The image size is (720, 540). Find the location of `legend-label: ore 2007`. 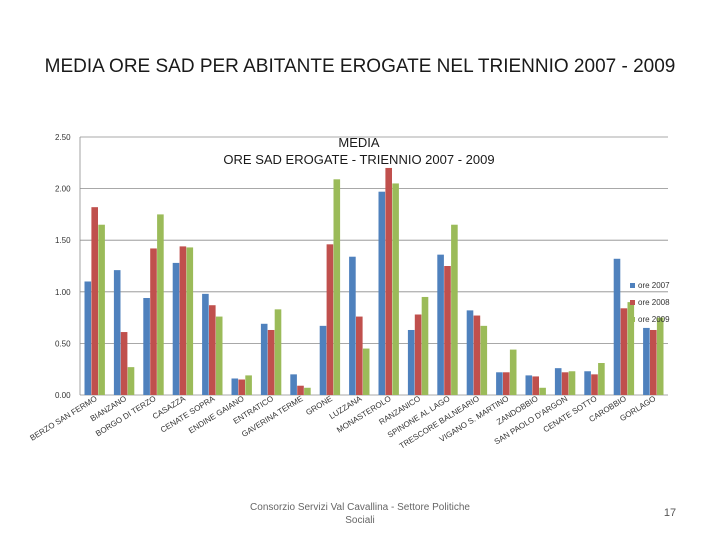

legend-label: ore 2007 is located at coordinates (654, 285).